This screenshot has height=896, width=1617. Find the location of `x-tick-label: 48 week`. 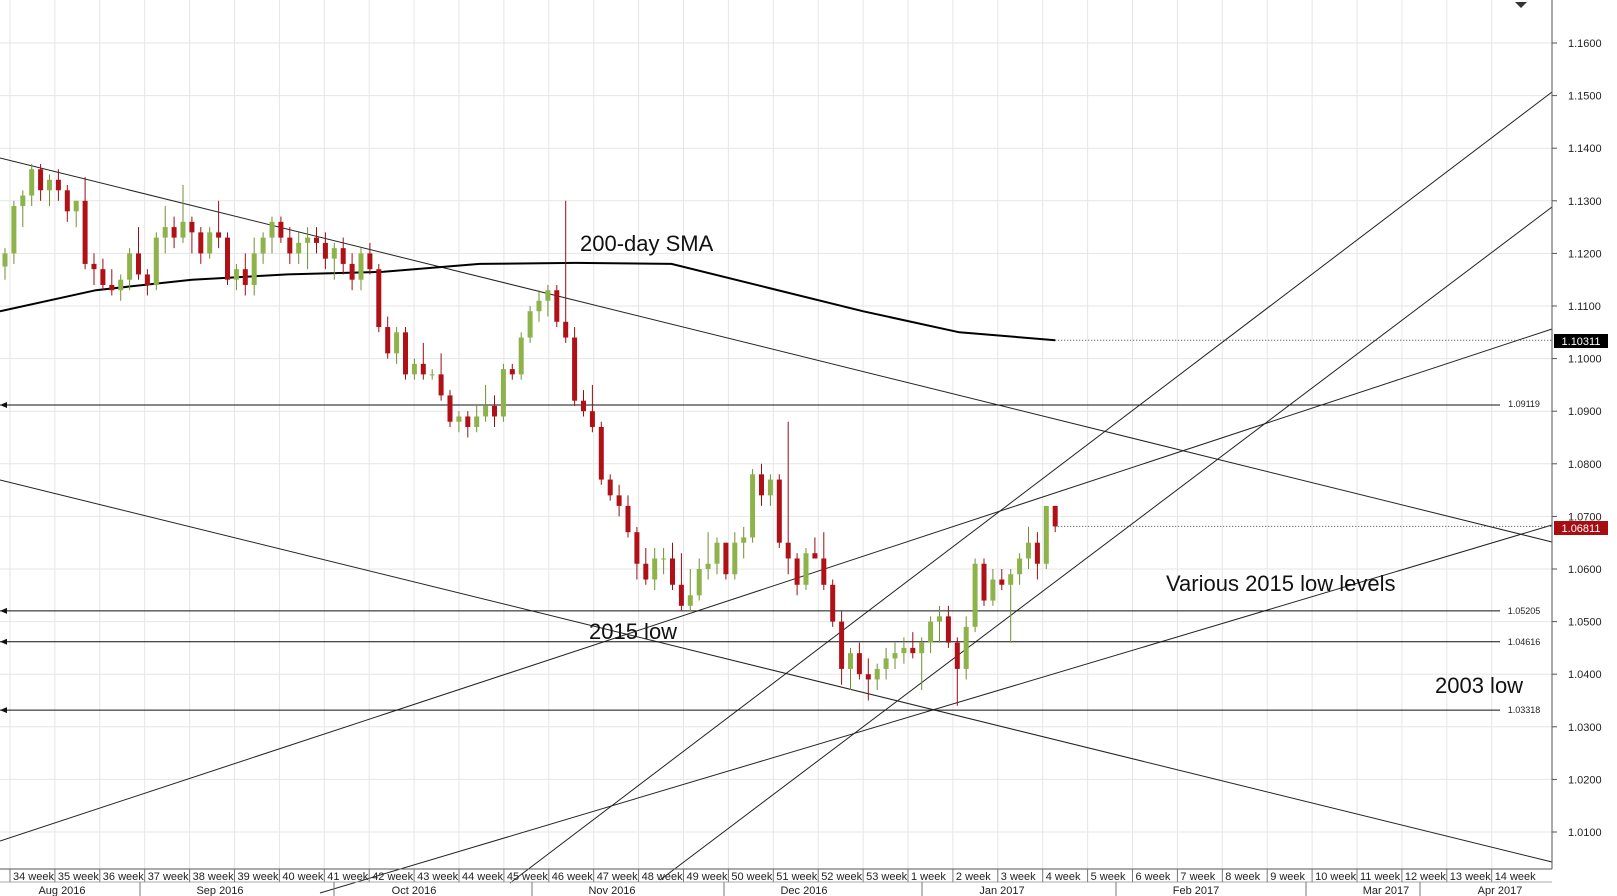

x-tick-label: 48 week is located at coordinates (662, 877).